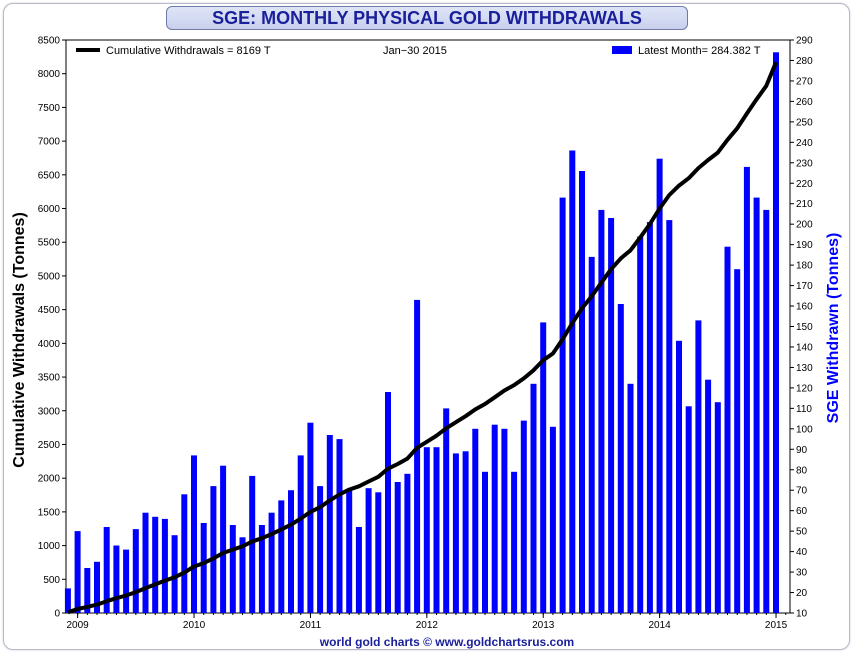  Describe the element at coordinates (49, 243) in the screenshot. I see `left-tick-label: 5500` at that location.